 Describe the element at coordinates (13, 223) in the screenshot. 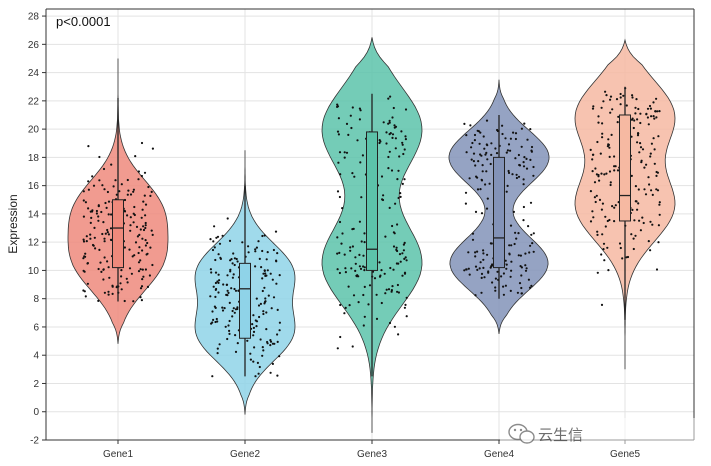

I see `y-axis-label: Expression` at that location.